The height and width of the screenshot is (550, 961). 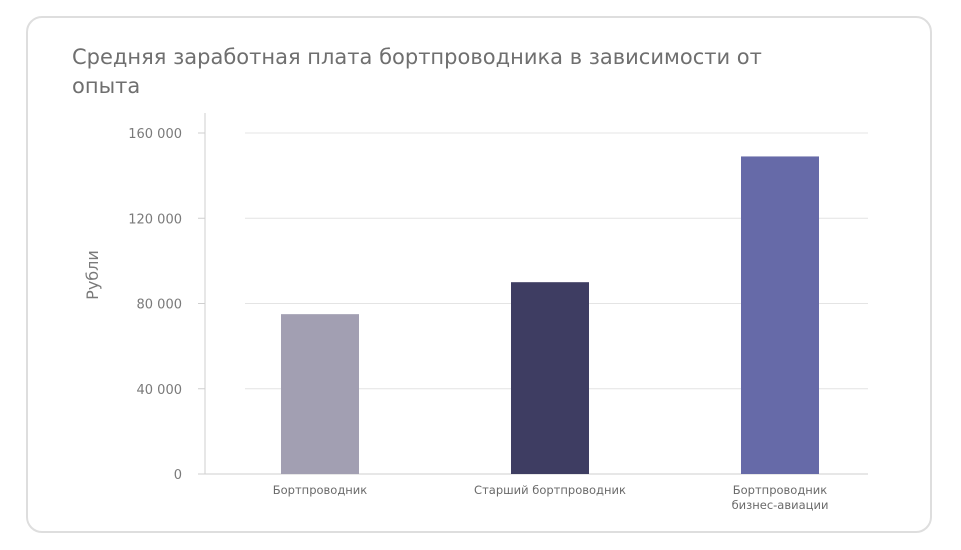 What do you see at coordinates (92, 275) in the screenshot?
I see `y-axis-label: Рубли` at bounding box center [92, 275].